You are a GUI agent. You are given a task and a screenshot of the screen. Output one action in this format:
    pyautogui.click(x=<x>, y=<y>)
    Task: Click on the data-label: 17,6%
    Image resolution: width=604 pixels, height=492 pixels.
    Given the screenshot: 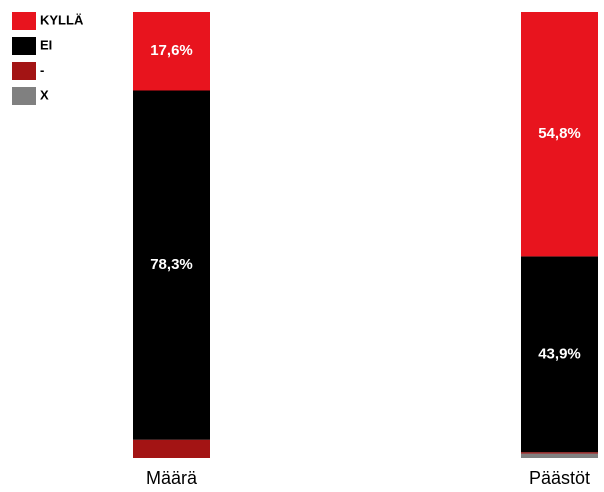 What is the action you would take?
    pyautogui.click(x=171, y=50)
    